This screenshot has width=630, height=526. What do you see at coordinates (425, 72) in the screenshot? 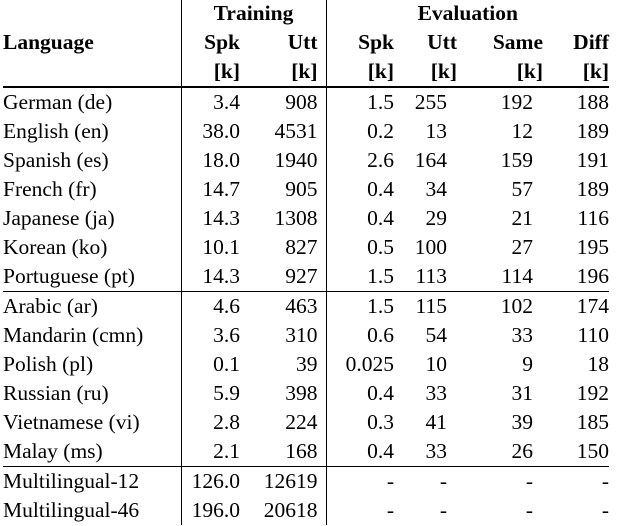
I see `eval-utt-unit: [k]` at bounding box center [425, 72].